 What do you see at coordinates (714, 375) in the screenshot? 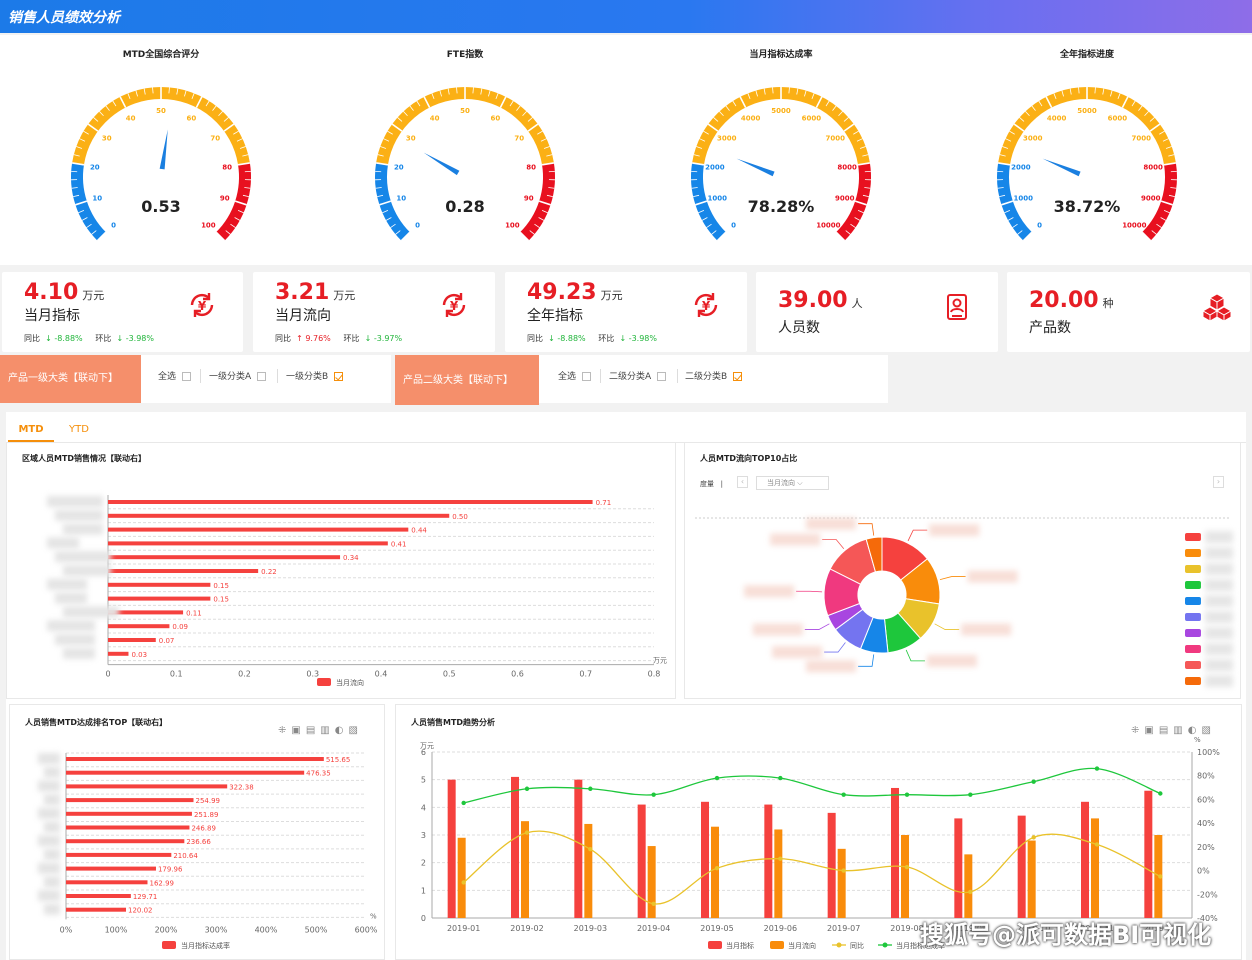
I see `filter-option: 二级分类B` at bounding box center [714, 375].